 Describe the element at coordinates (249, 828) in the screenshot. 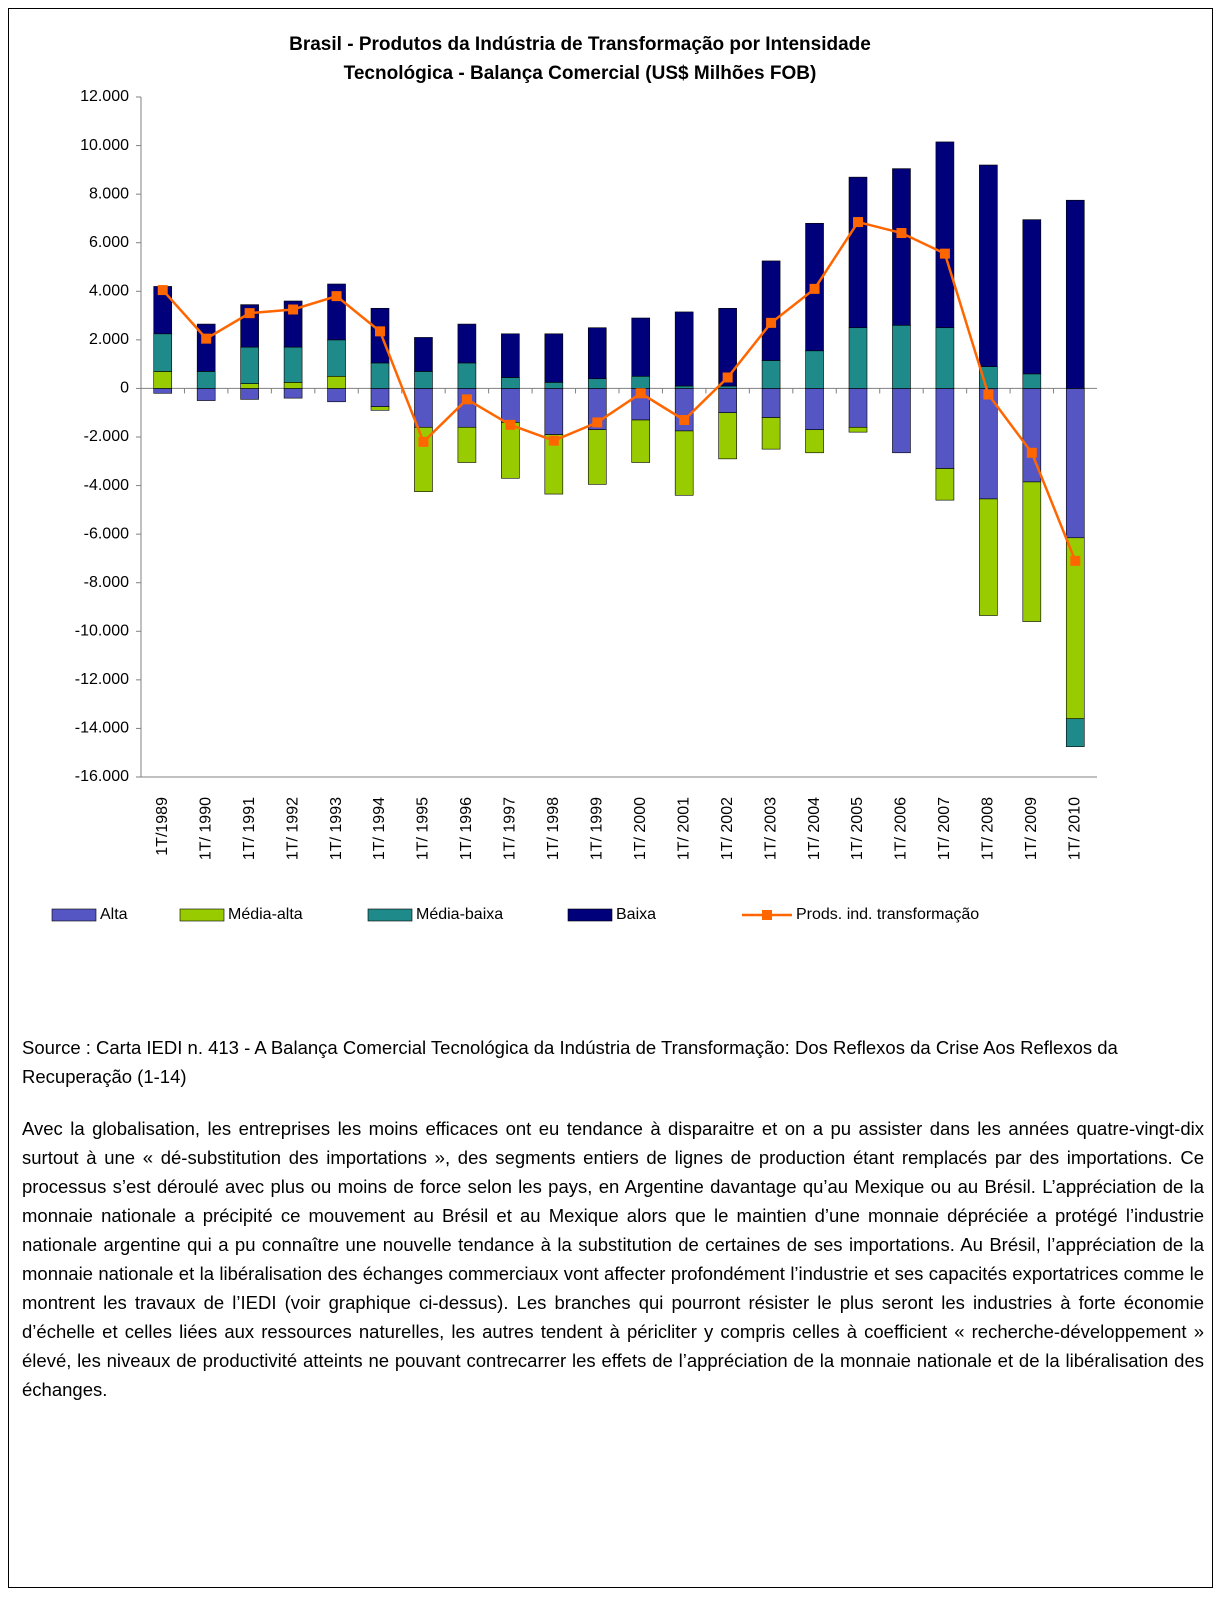

I see `x-tick-label: 1T/ 1991` at that location.